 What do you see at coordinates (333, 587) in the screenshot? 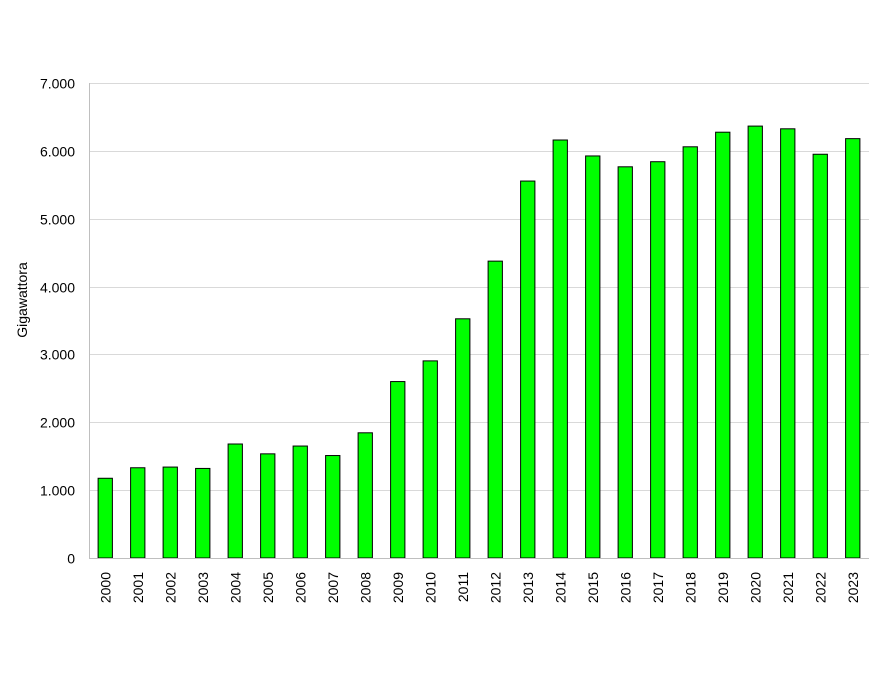
I see `x-tick-label: 2007` at bounding box center [333, 587].